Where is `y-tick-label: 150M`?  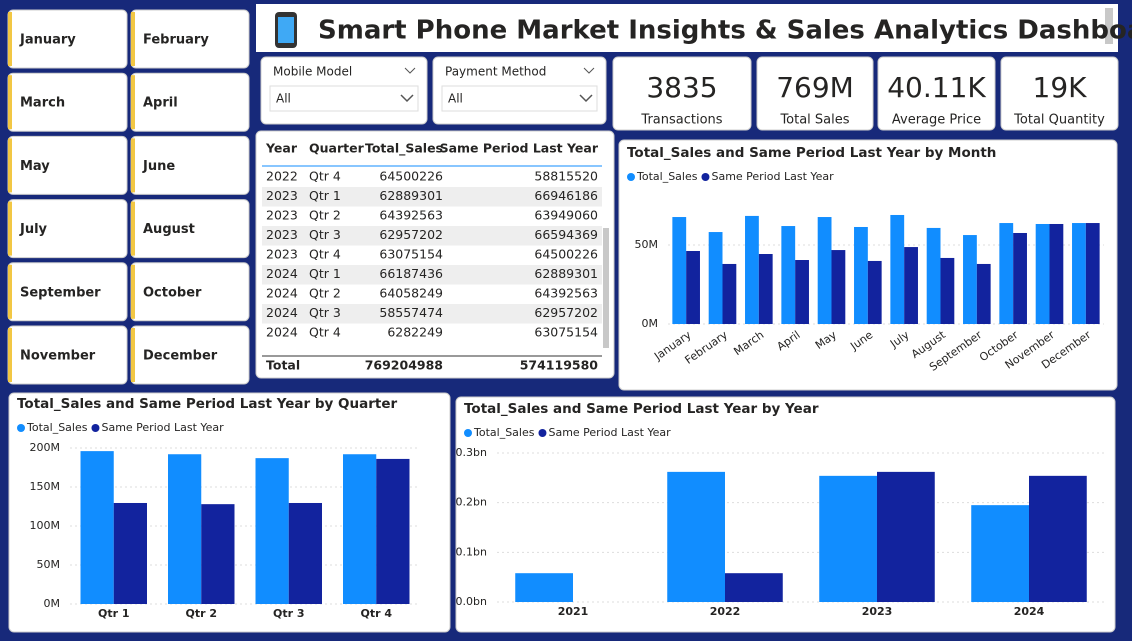 y-tick-label: 150M is located at coordinates (45, 486).